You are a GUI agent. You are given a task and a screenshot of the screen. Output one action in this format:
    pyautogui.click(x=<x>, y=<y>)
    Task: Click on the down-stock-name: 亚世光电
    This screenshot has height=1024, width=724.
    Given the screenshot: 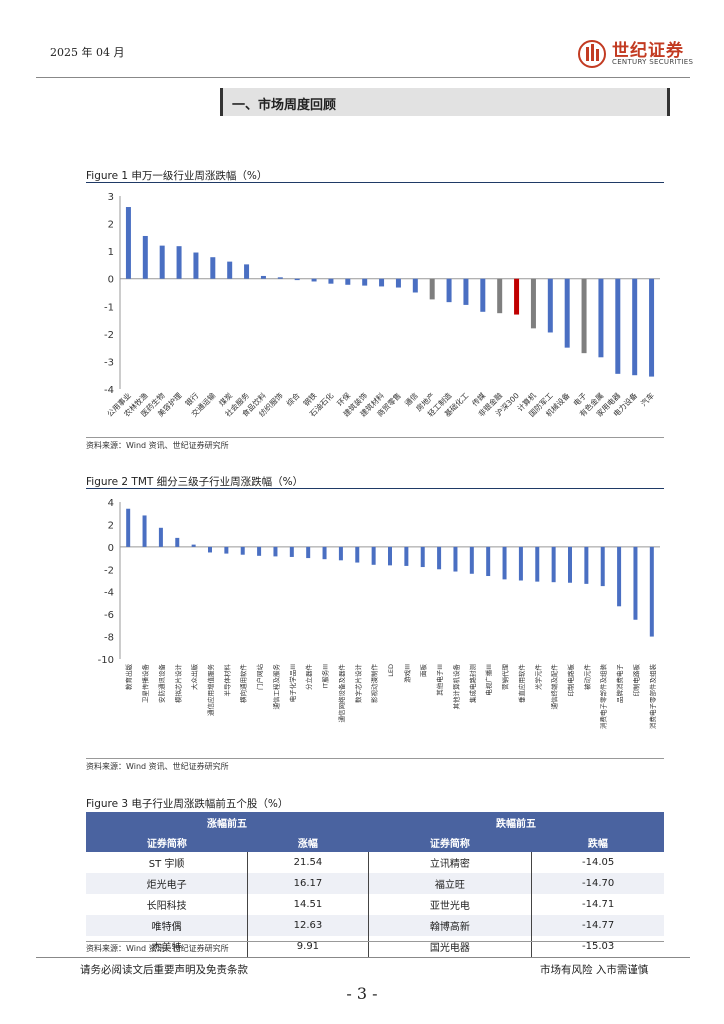 What is the action you would take?
    pyautogui.click(x=449, y=904)
    